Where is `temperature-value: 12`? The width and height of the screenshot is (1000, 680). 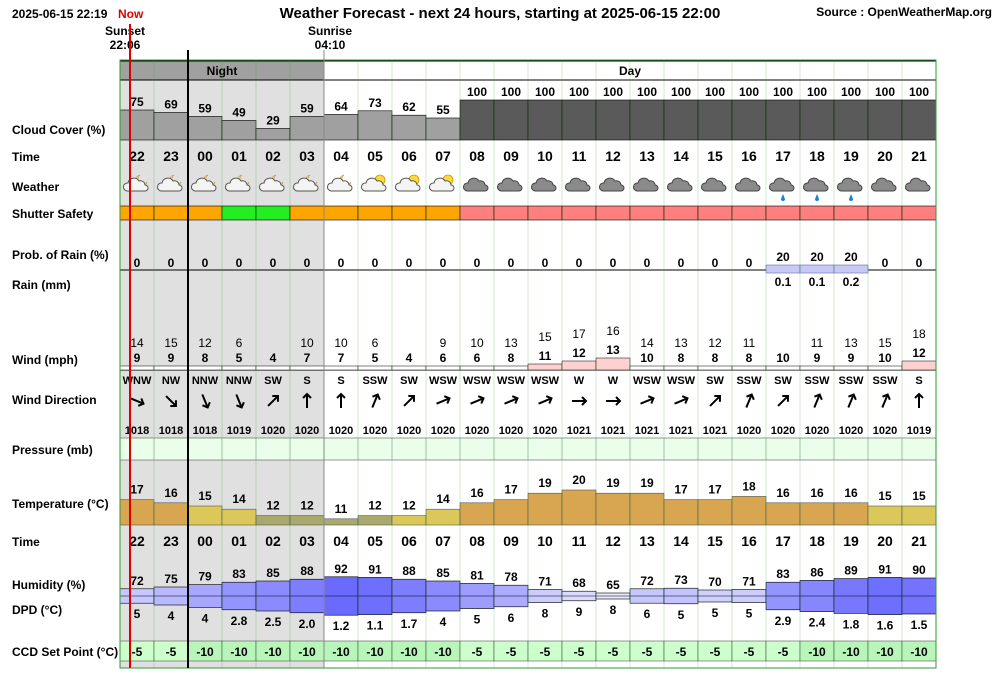
temperature-value: 12 is located at coordinates (375, 506).